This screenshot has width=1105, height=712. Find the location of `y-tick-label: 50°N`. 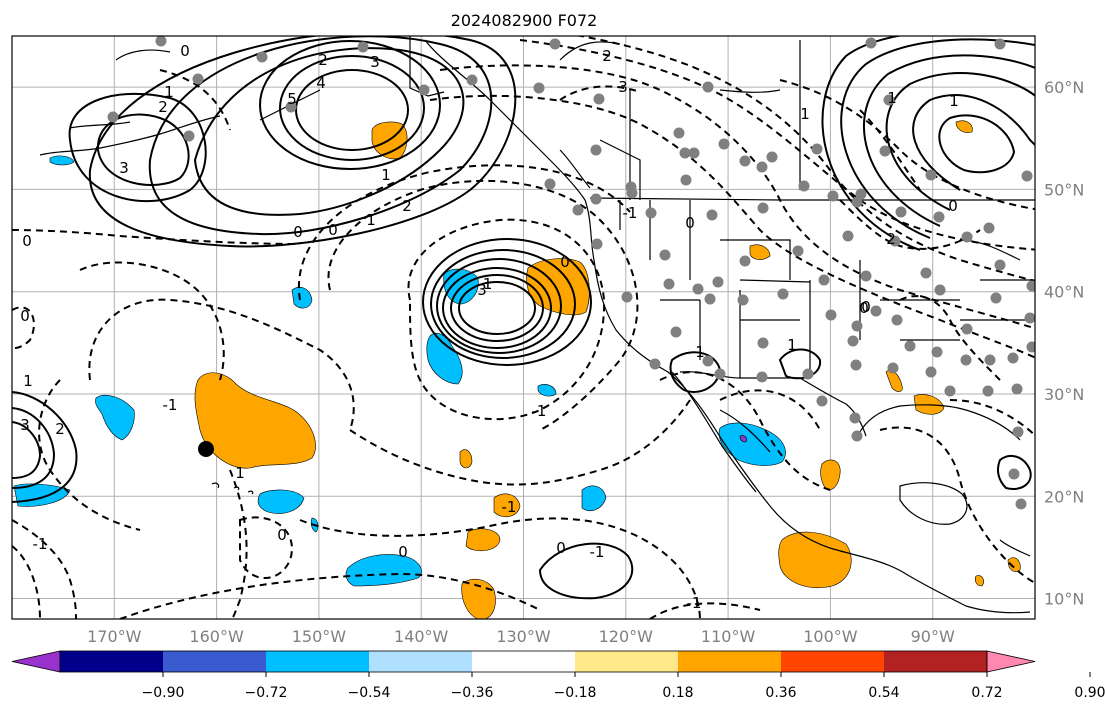

y-tick-label: 50°N is located at coordinates (1064, 189).